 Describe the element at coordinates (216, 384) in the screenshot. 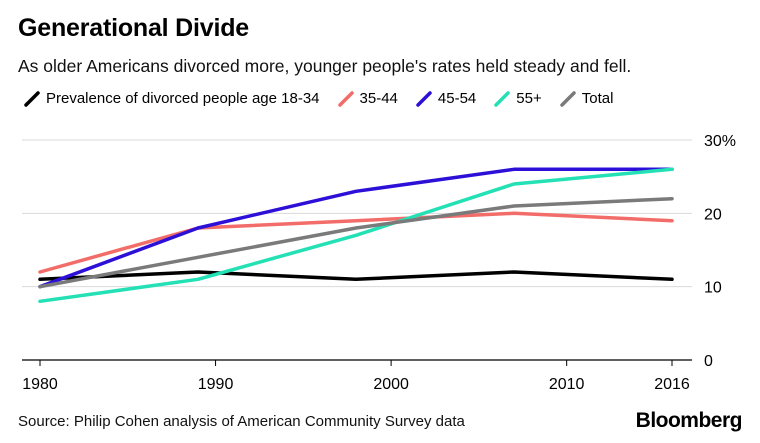

I see `x-tick-label: 1990` at that location.